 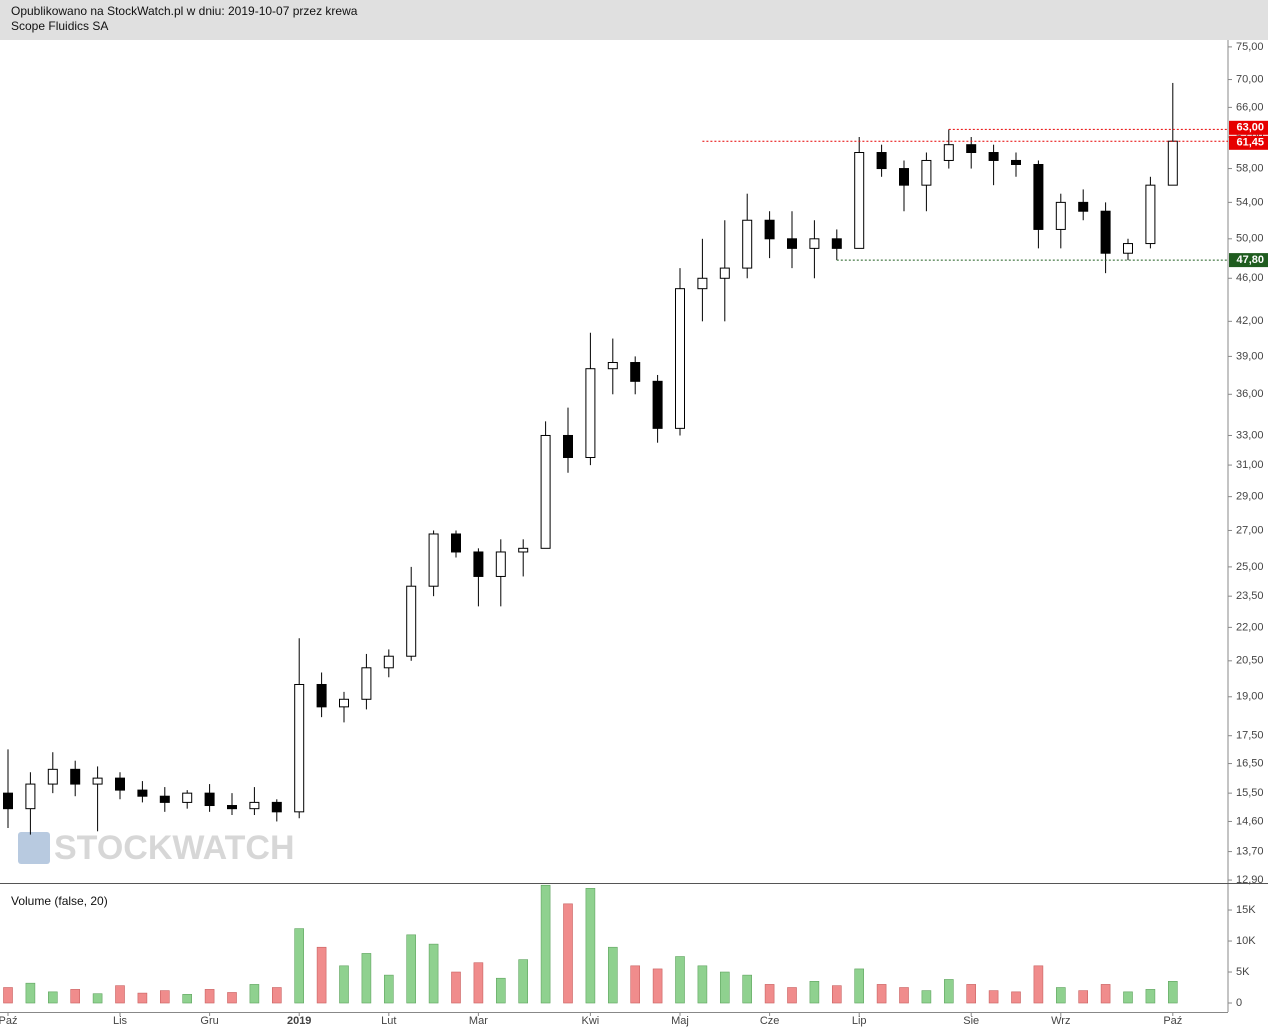 What do you see at coordinates (1250, 497) in the screenshot?
I see `y-tick-label: 29,00` at bounding box center [1250, 497].